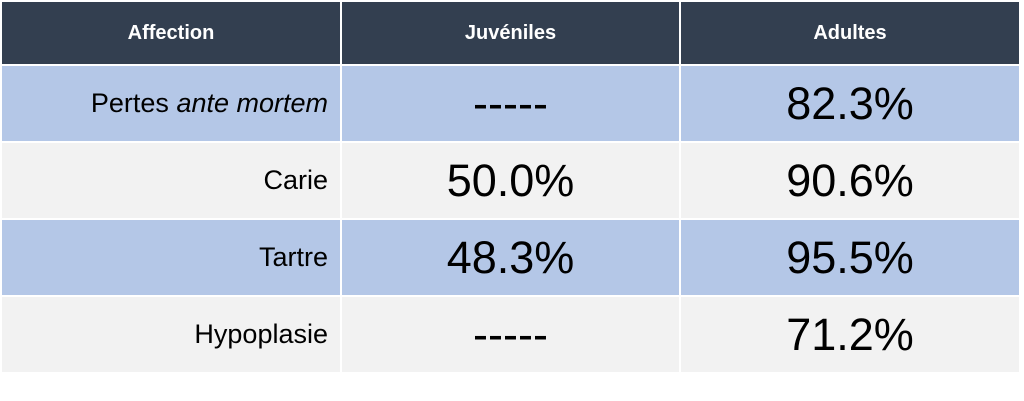 The width and height of the screenshot is (1024, 401). Describe the element at coordinates (510, 257) in the screenshot. I see `cell: 48.3%` at that location.